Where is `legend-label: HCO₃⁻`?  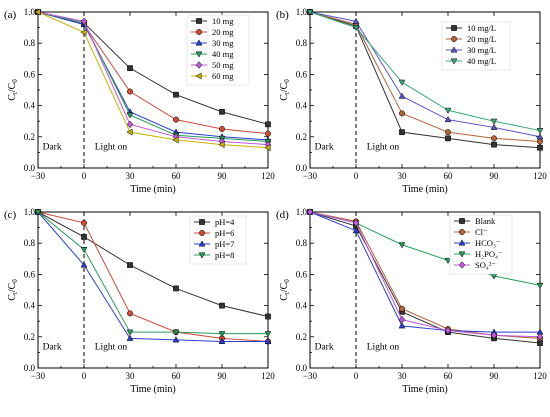 legend-label: HCO₃⁻ is located at coordinates (488, 243).